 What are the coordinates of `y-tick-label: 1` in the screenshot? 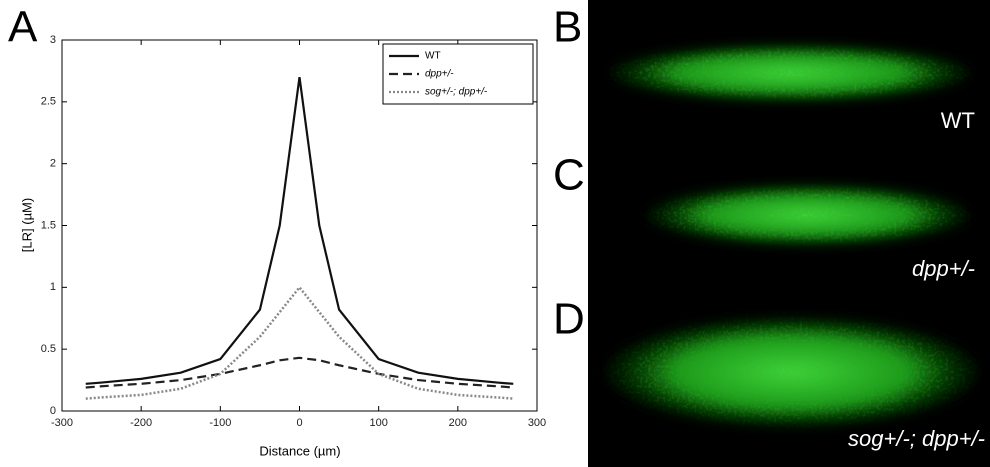 It's located at (53, 287).